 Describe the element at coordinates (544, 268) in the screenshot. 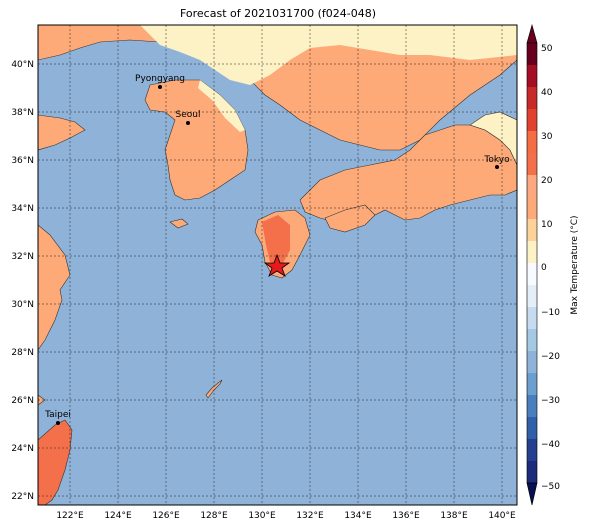

I see `colorbar-tick: 0` at that location.